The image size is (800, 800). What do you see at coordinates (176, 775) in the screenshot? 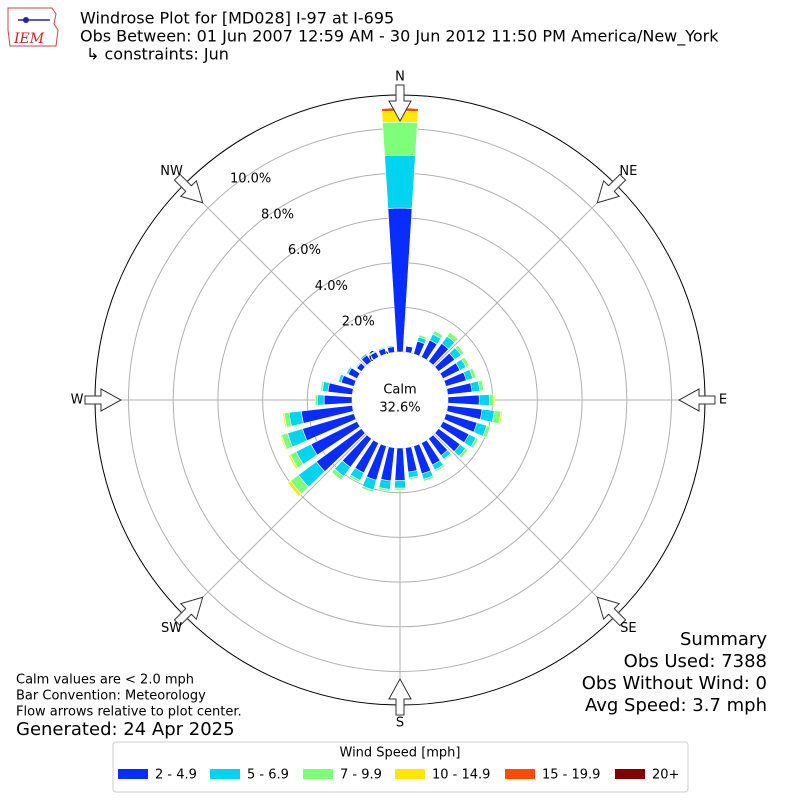
I see `legend-label: 2 - 4.9` at bounding box center [176, 775].